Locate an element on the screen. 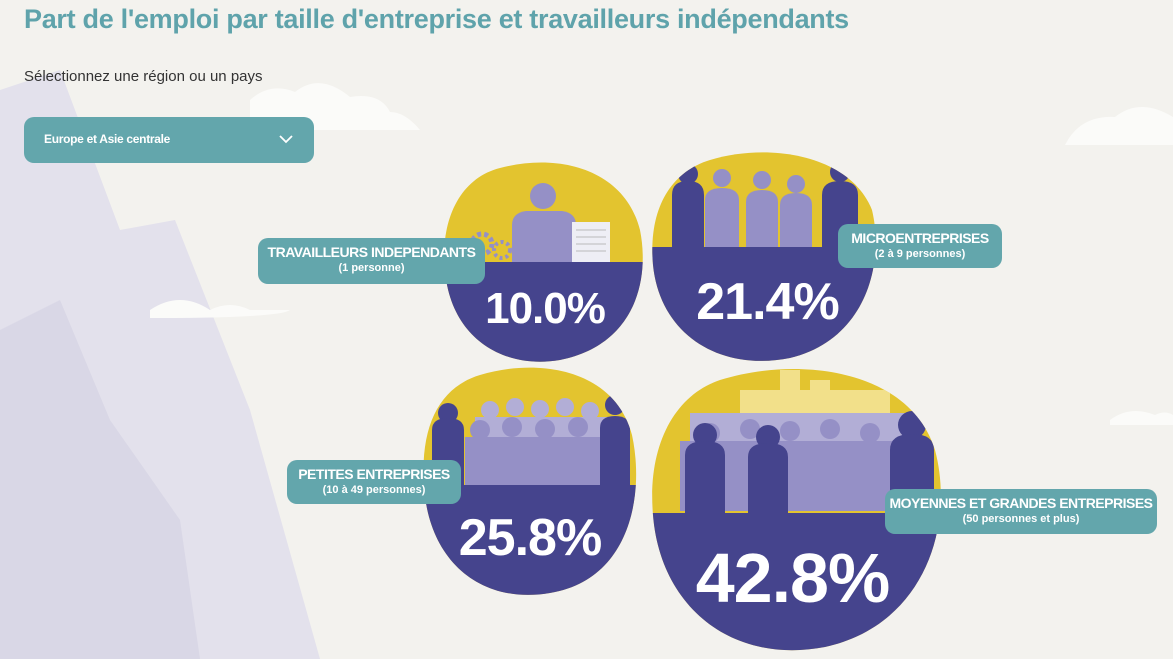 This screenshot has width=1173, height=659. label-independants-title: TRAVAILLEURS INDEPENDANTS is located at coordinates (371, 252).